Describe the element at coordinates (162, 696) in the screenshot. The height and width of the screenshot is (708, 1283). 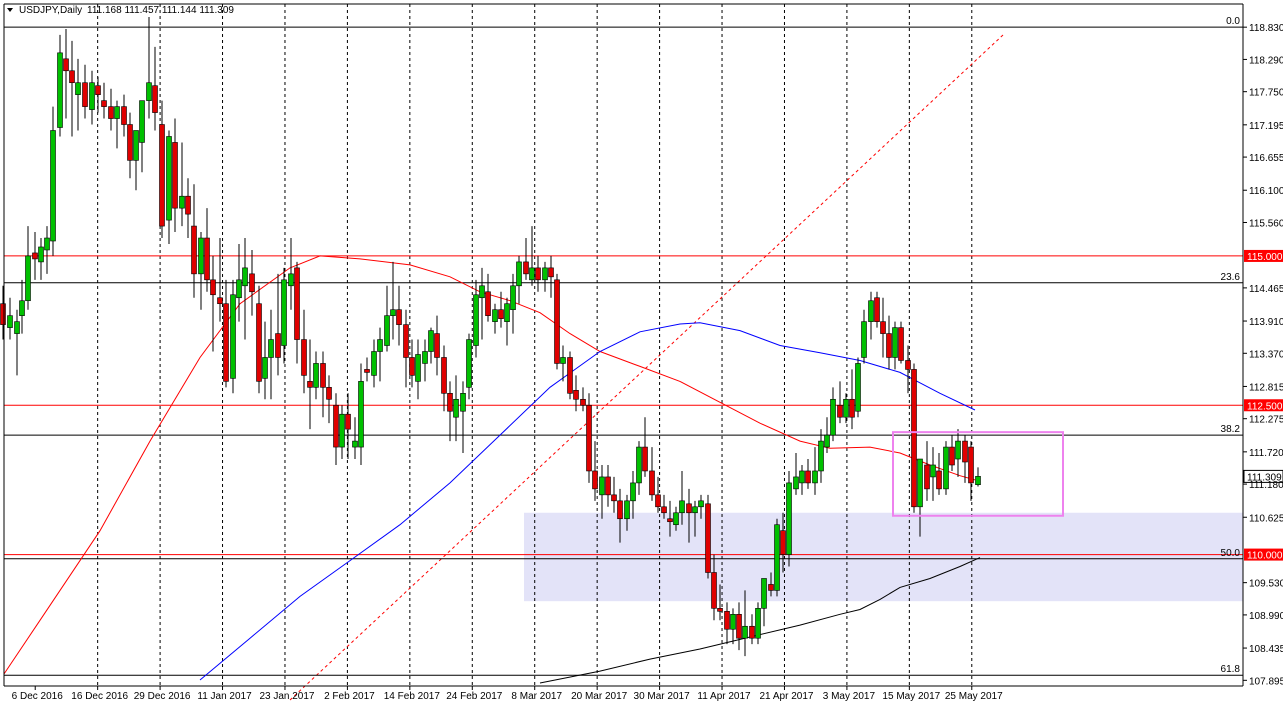
I see `x-tick-label: 29 Dec 2016` at that location.